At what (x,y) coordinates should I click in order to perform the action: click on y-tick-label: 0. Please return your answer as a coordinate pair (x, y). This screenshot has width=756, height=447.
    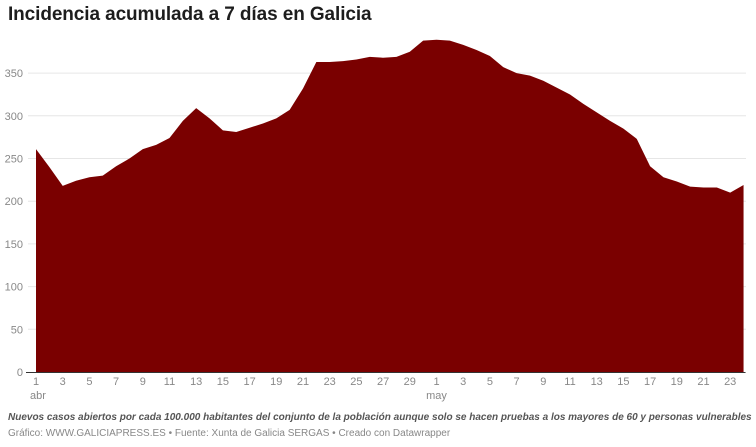
    Looking at the image, I should click on (20, 373).